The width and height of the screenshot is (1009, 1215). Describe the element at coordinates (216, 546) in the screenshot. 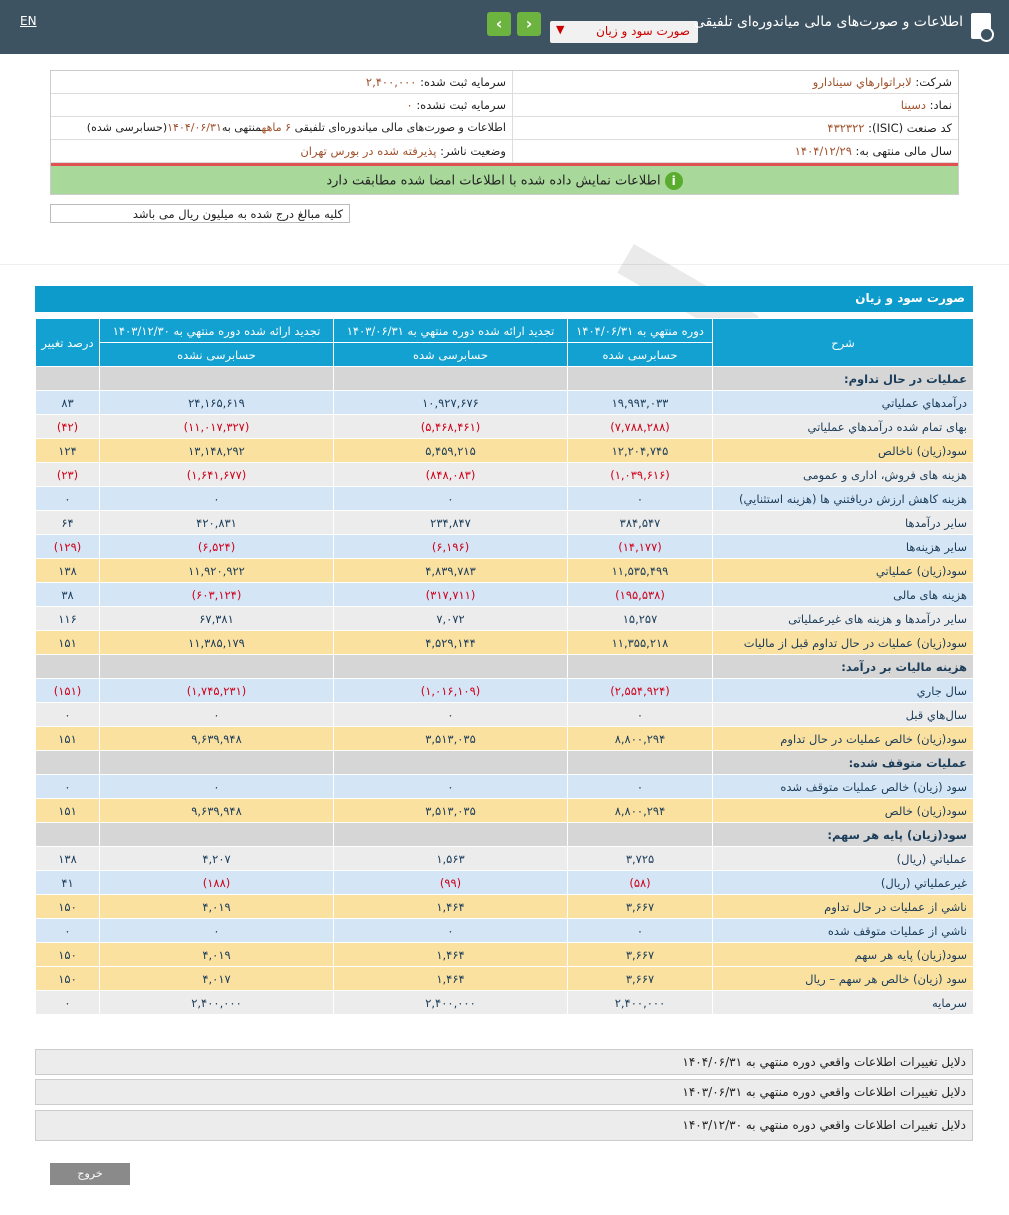

I see `value-cell: (۶,۵۲۴)` at that location.